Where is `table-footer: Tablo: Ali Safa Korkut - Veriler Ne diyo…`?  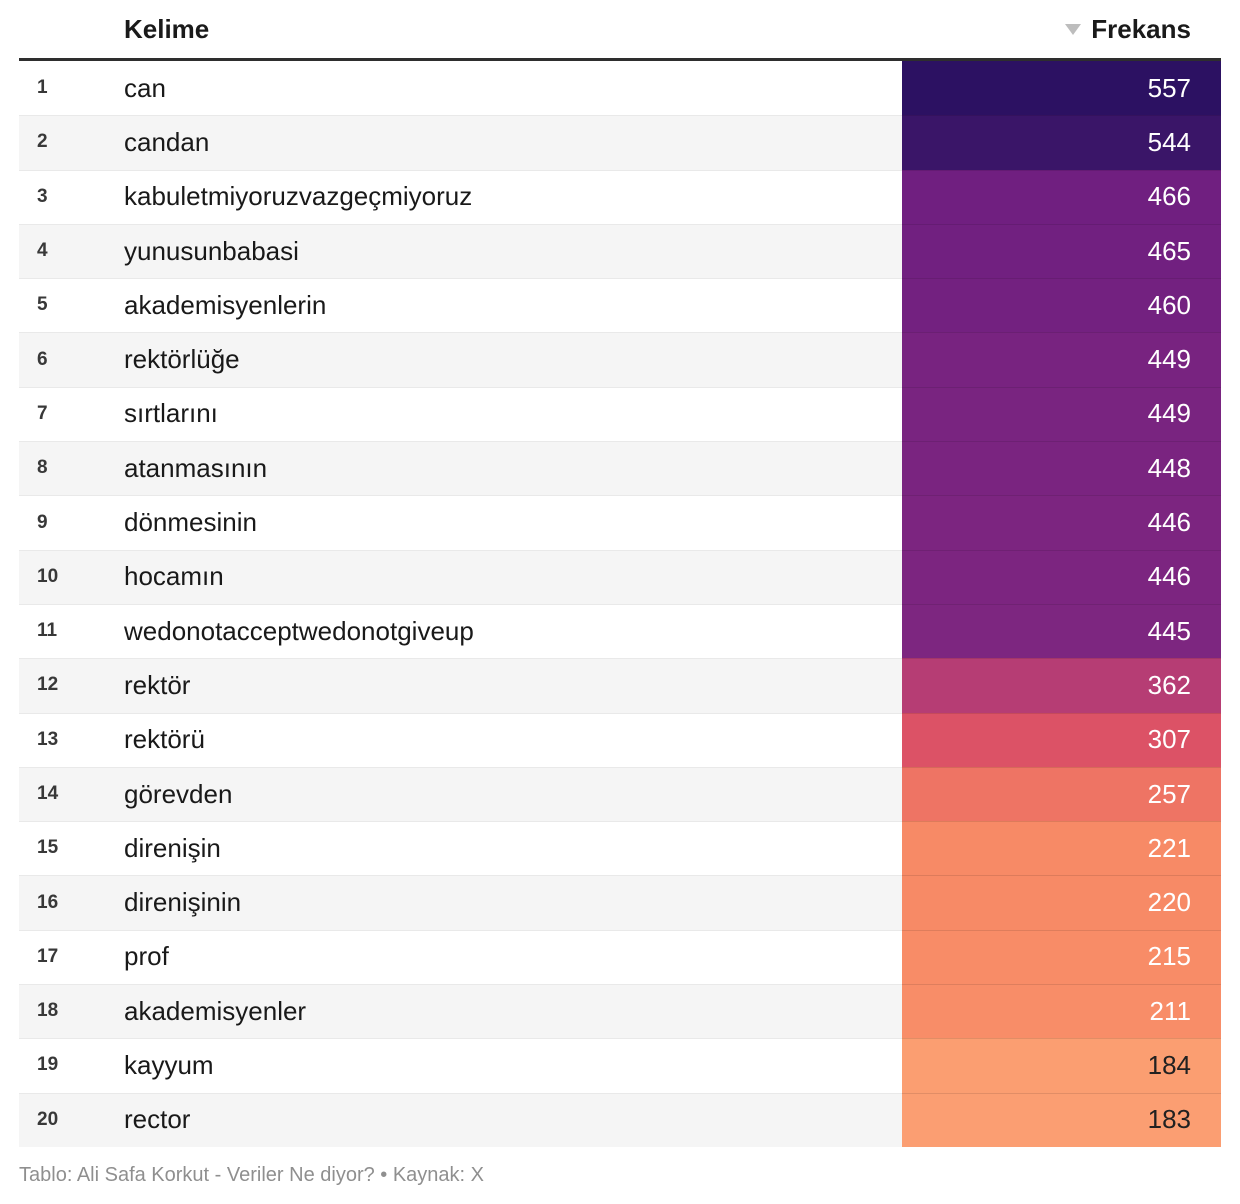
table-footer: Tablo: Ali Safa Korkut - Veriler Ne diyo… is located at coordinates (251, 1174).